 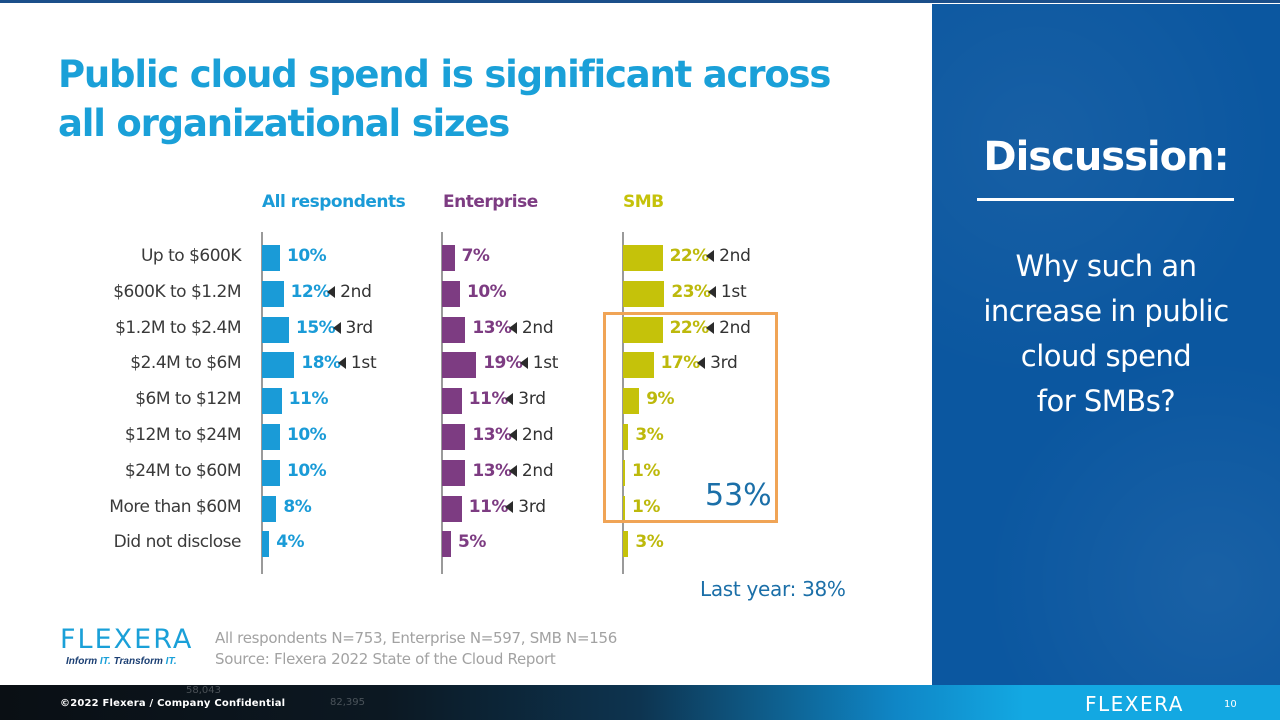 What do you see at coordinates (284, 123) in the screenshot?
I see `slide-title-line-2: all organizational sizes` at bounding box center [284, 123].